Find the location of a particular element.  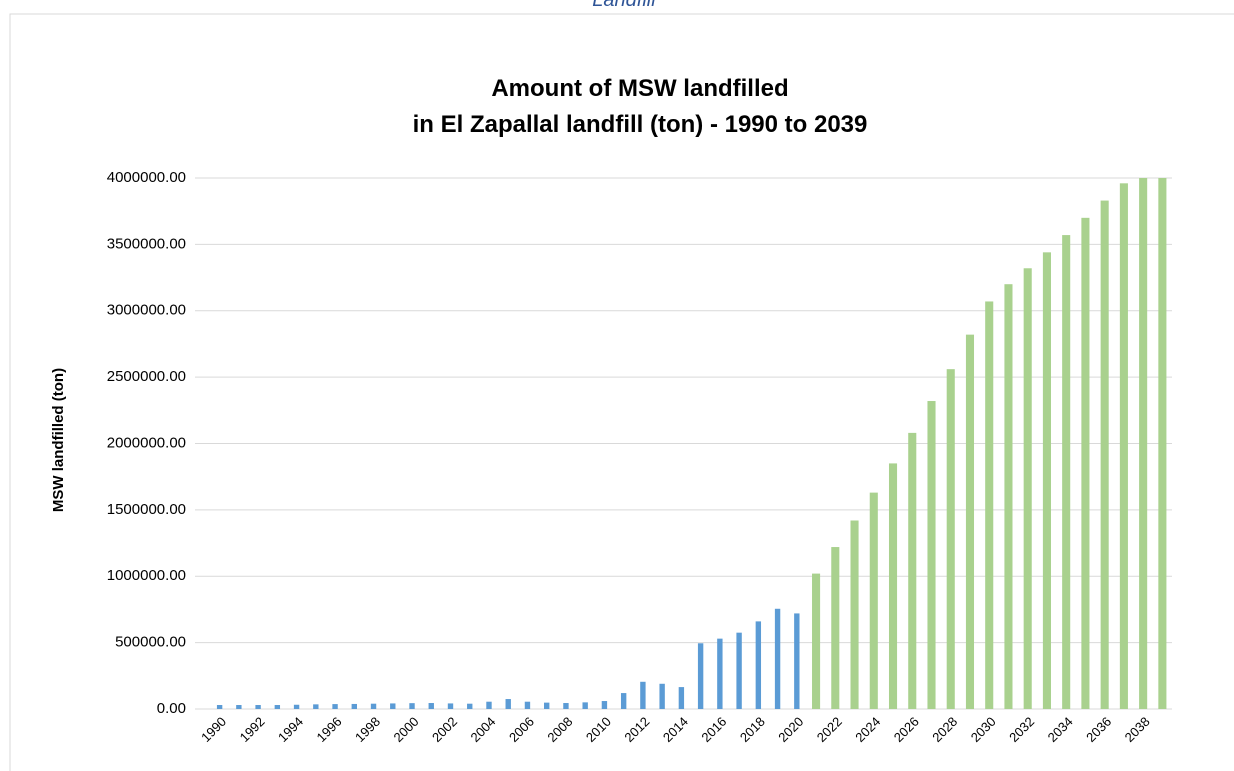

x-tick-label: 2018 is located at coordinates (752, 729).